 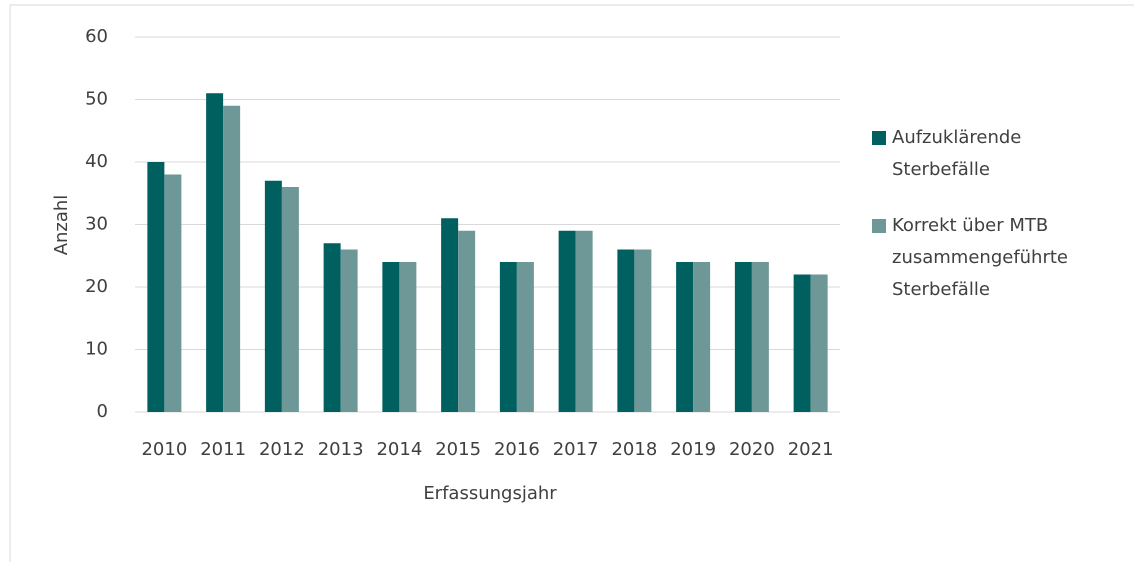 I want to click on y-axis-title: Anzahl, so click(x=61, y=225).